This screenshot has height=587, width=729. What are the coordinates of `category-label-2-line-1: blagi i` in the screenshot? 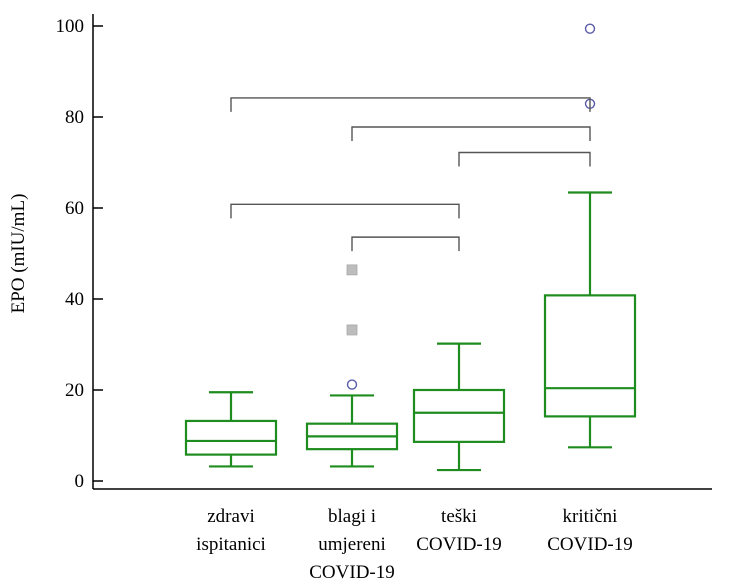 It's located at (352, 516).